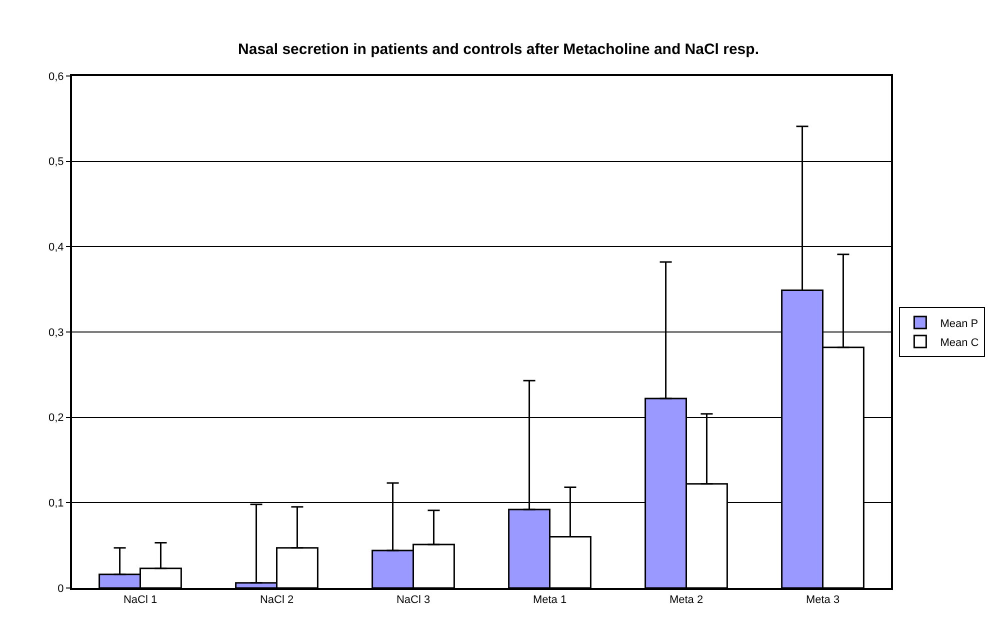 The image size is (997, 624). What do you see at coordinates (56, 76) in the screenshot?
I see `y-tick-label: 0,6` at bounding box center [56, 76].